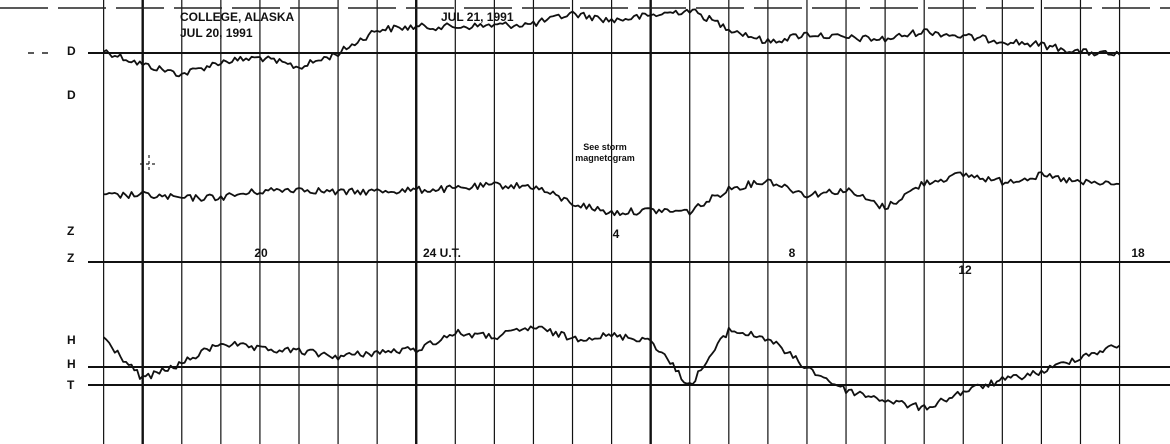 Image resolution: width=1170 pixels, height=444 pixels. Describe the element at coordinates (612, 43) in the screenshot. I see `trace-d` at that location.